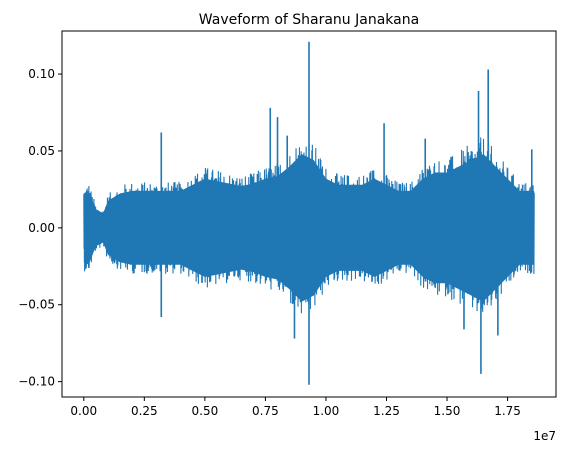  Describe the element at coordinates (36, 305) in the screenshot. I see `y-tick-label: −0.05` at that location.